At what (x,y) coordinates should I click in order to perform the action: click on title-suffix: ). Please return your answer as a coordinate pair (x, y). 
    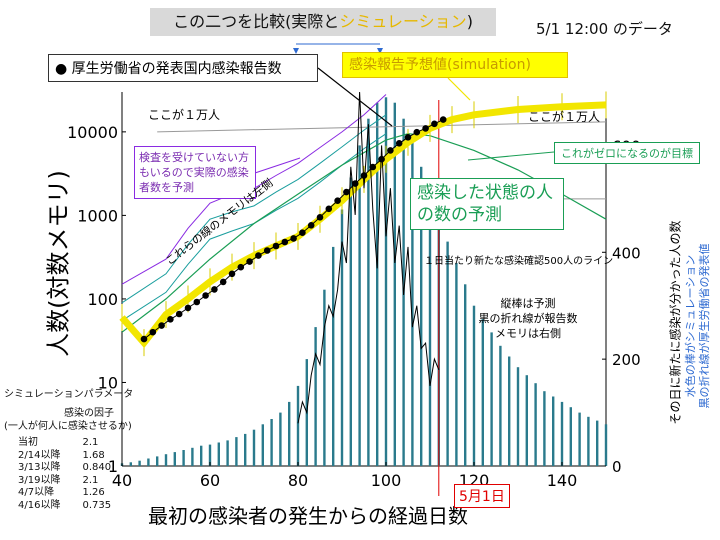
    Looking at the image, I should click on (469, 21).